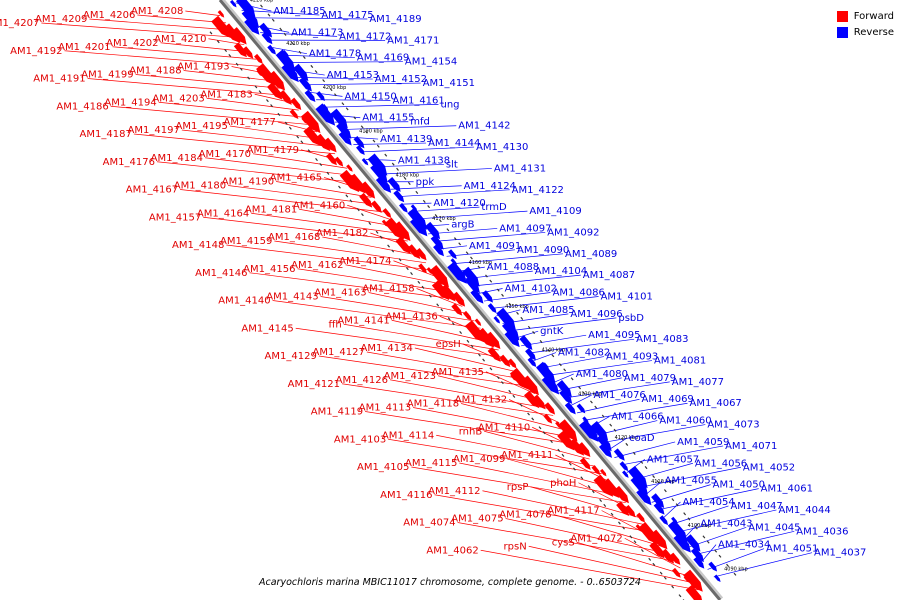 The width and height of the screenshot is (900, 604). Describe the element at coordinates (614, 335) in the screenshot. I see `gene-label: AM1_4095` at that location.